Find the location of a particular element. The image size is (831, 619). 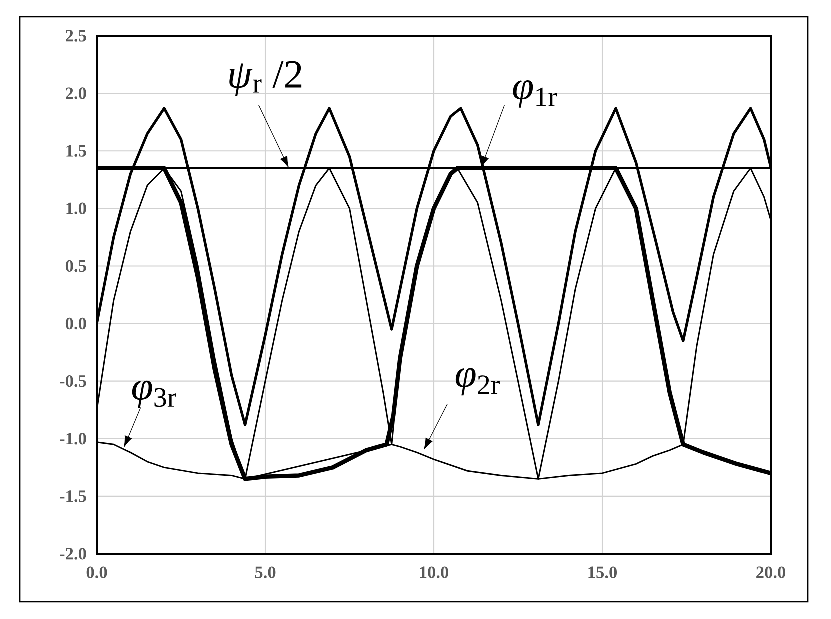

y-tick-label: 0.0 is located at coordinates (76, 324).